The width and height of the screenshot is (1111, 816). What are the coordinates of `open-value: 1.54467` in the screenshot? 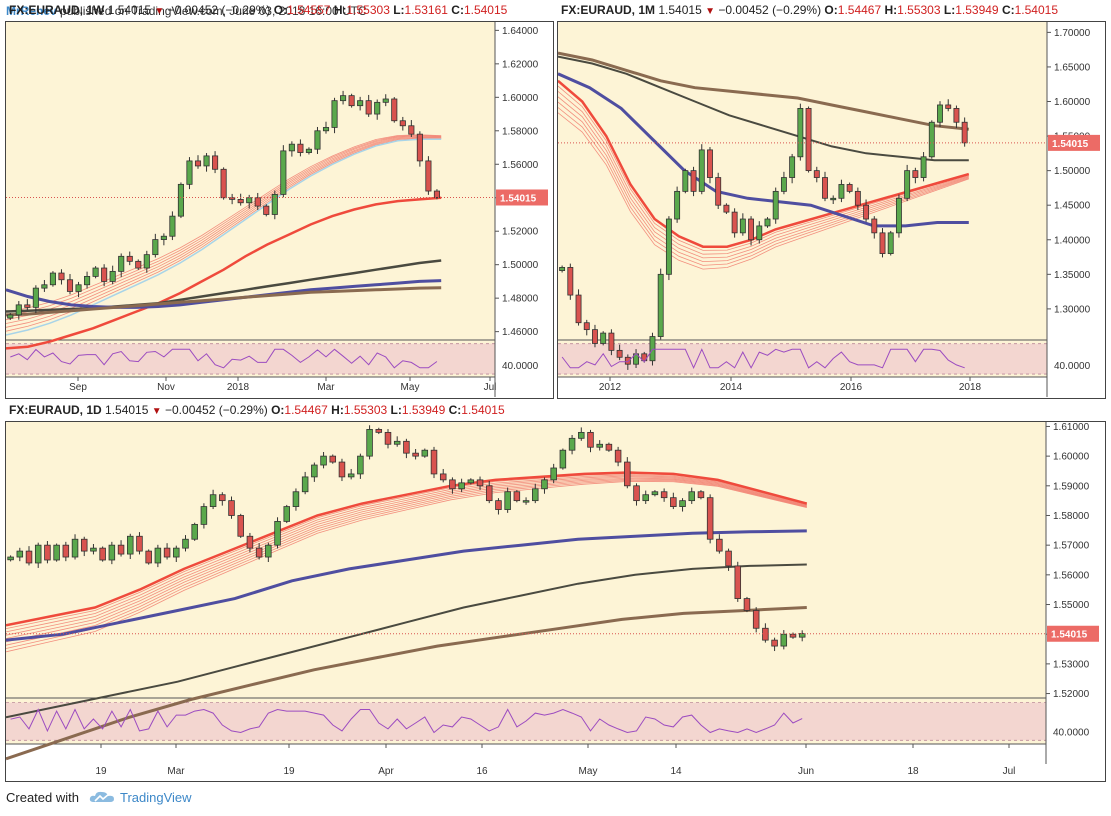 It's located at (859, 10).